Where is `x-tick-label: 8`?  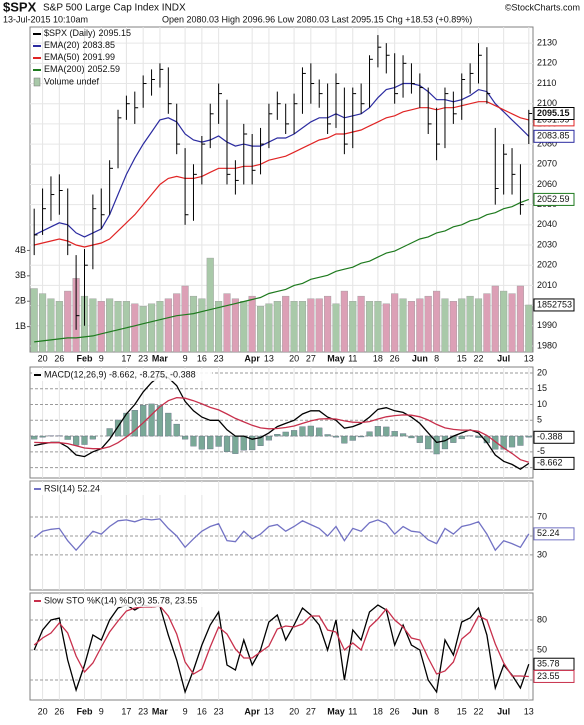
x-tick-label: 8 is located at coordinates (436, 358).